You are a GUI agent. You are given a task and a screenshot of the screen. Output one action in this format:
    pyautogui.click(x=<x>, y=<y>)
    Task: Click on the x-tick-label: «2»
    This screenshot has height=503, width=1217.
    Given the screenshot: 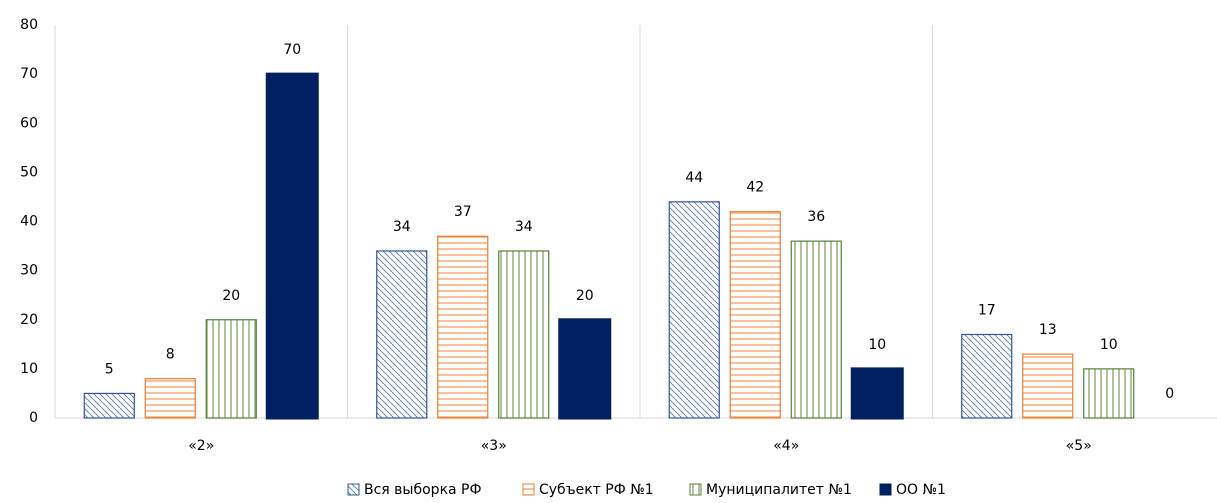 What is the action you would take?
    pyautogui.click(x=201, y=446)
    